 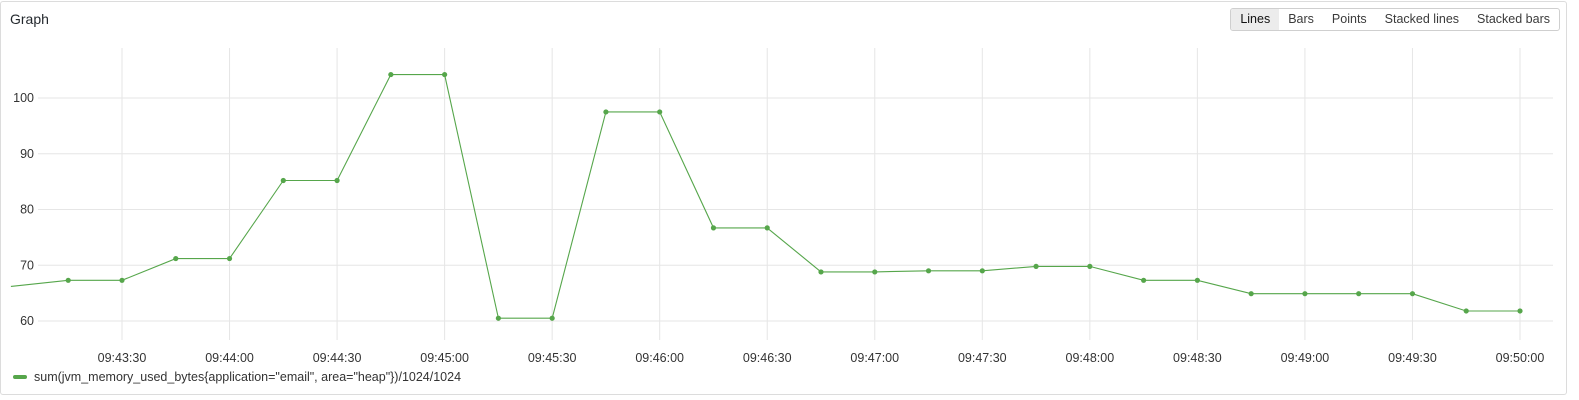 What do you see at coordinates (27, 265) in the screenshot?
I see `y-tick-label: 70` at bounding box center [27, 265].